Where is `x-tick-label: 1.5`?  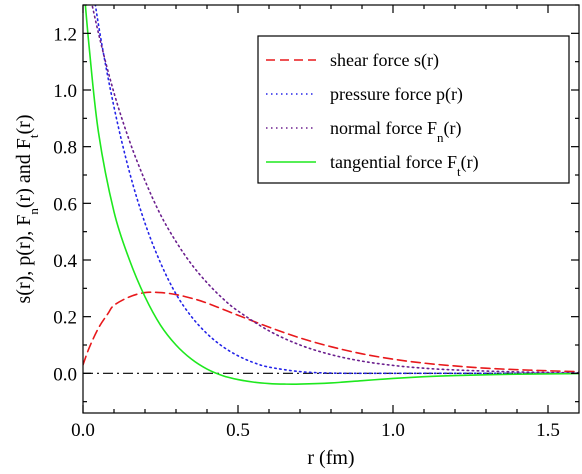 x-tick-label: 1.5 is located at coordinates (548, 430).